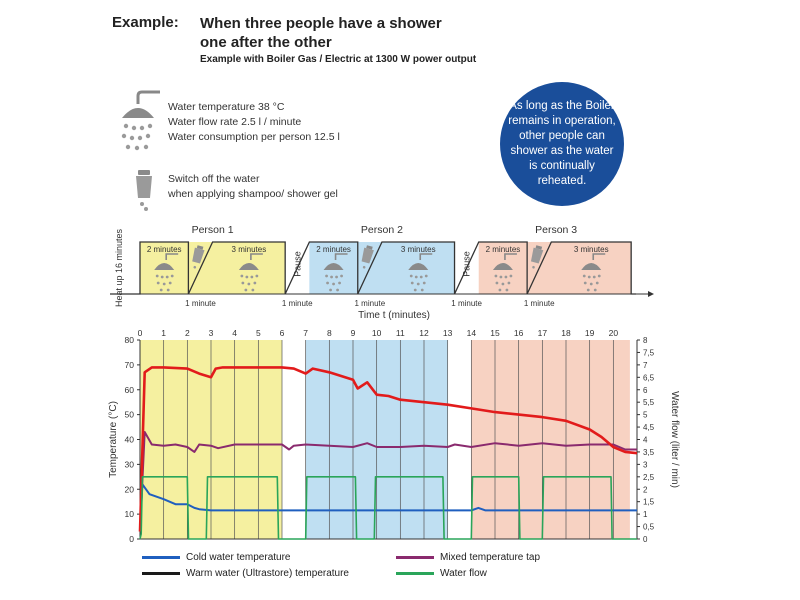  What do you see at coordinates (130, 514) in the screenshot?
I see `y-left-tick-label: 10` at bounding box center [130, 514].